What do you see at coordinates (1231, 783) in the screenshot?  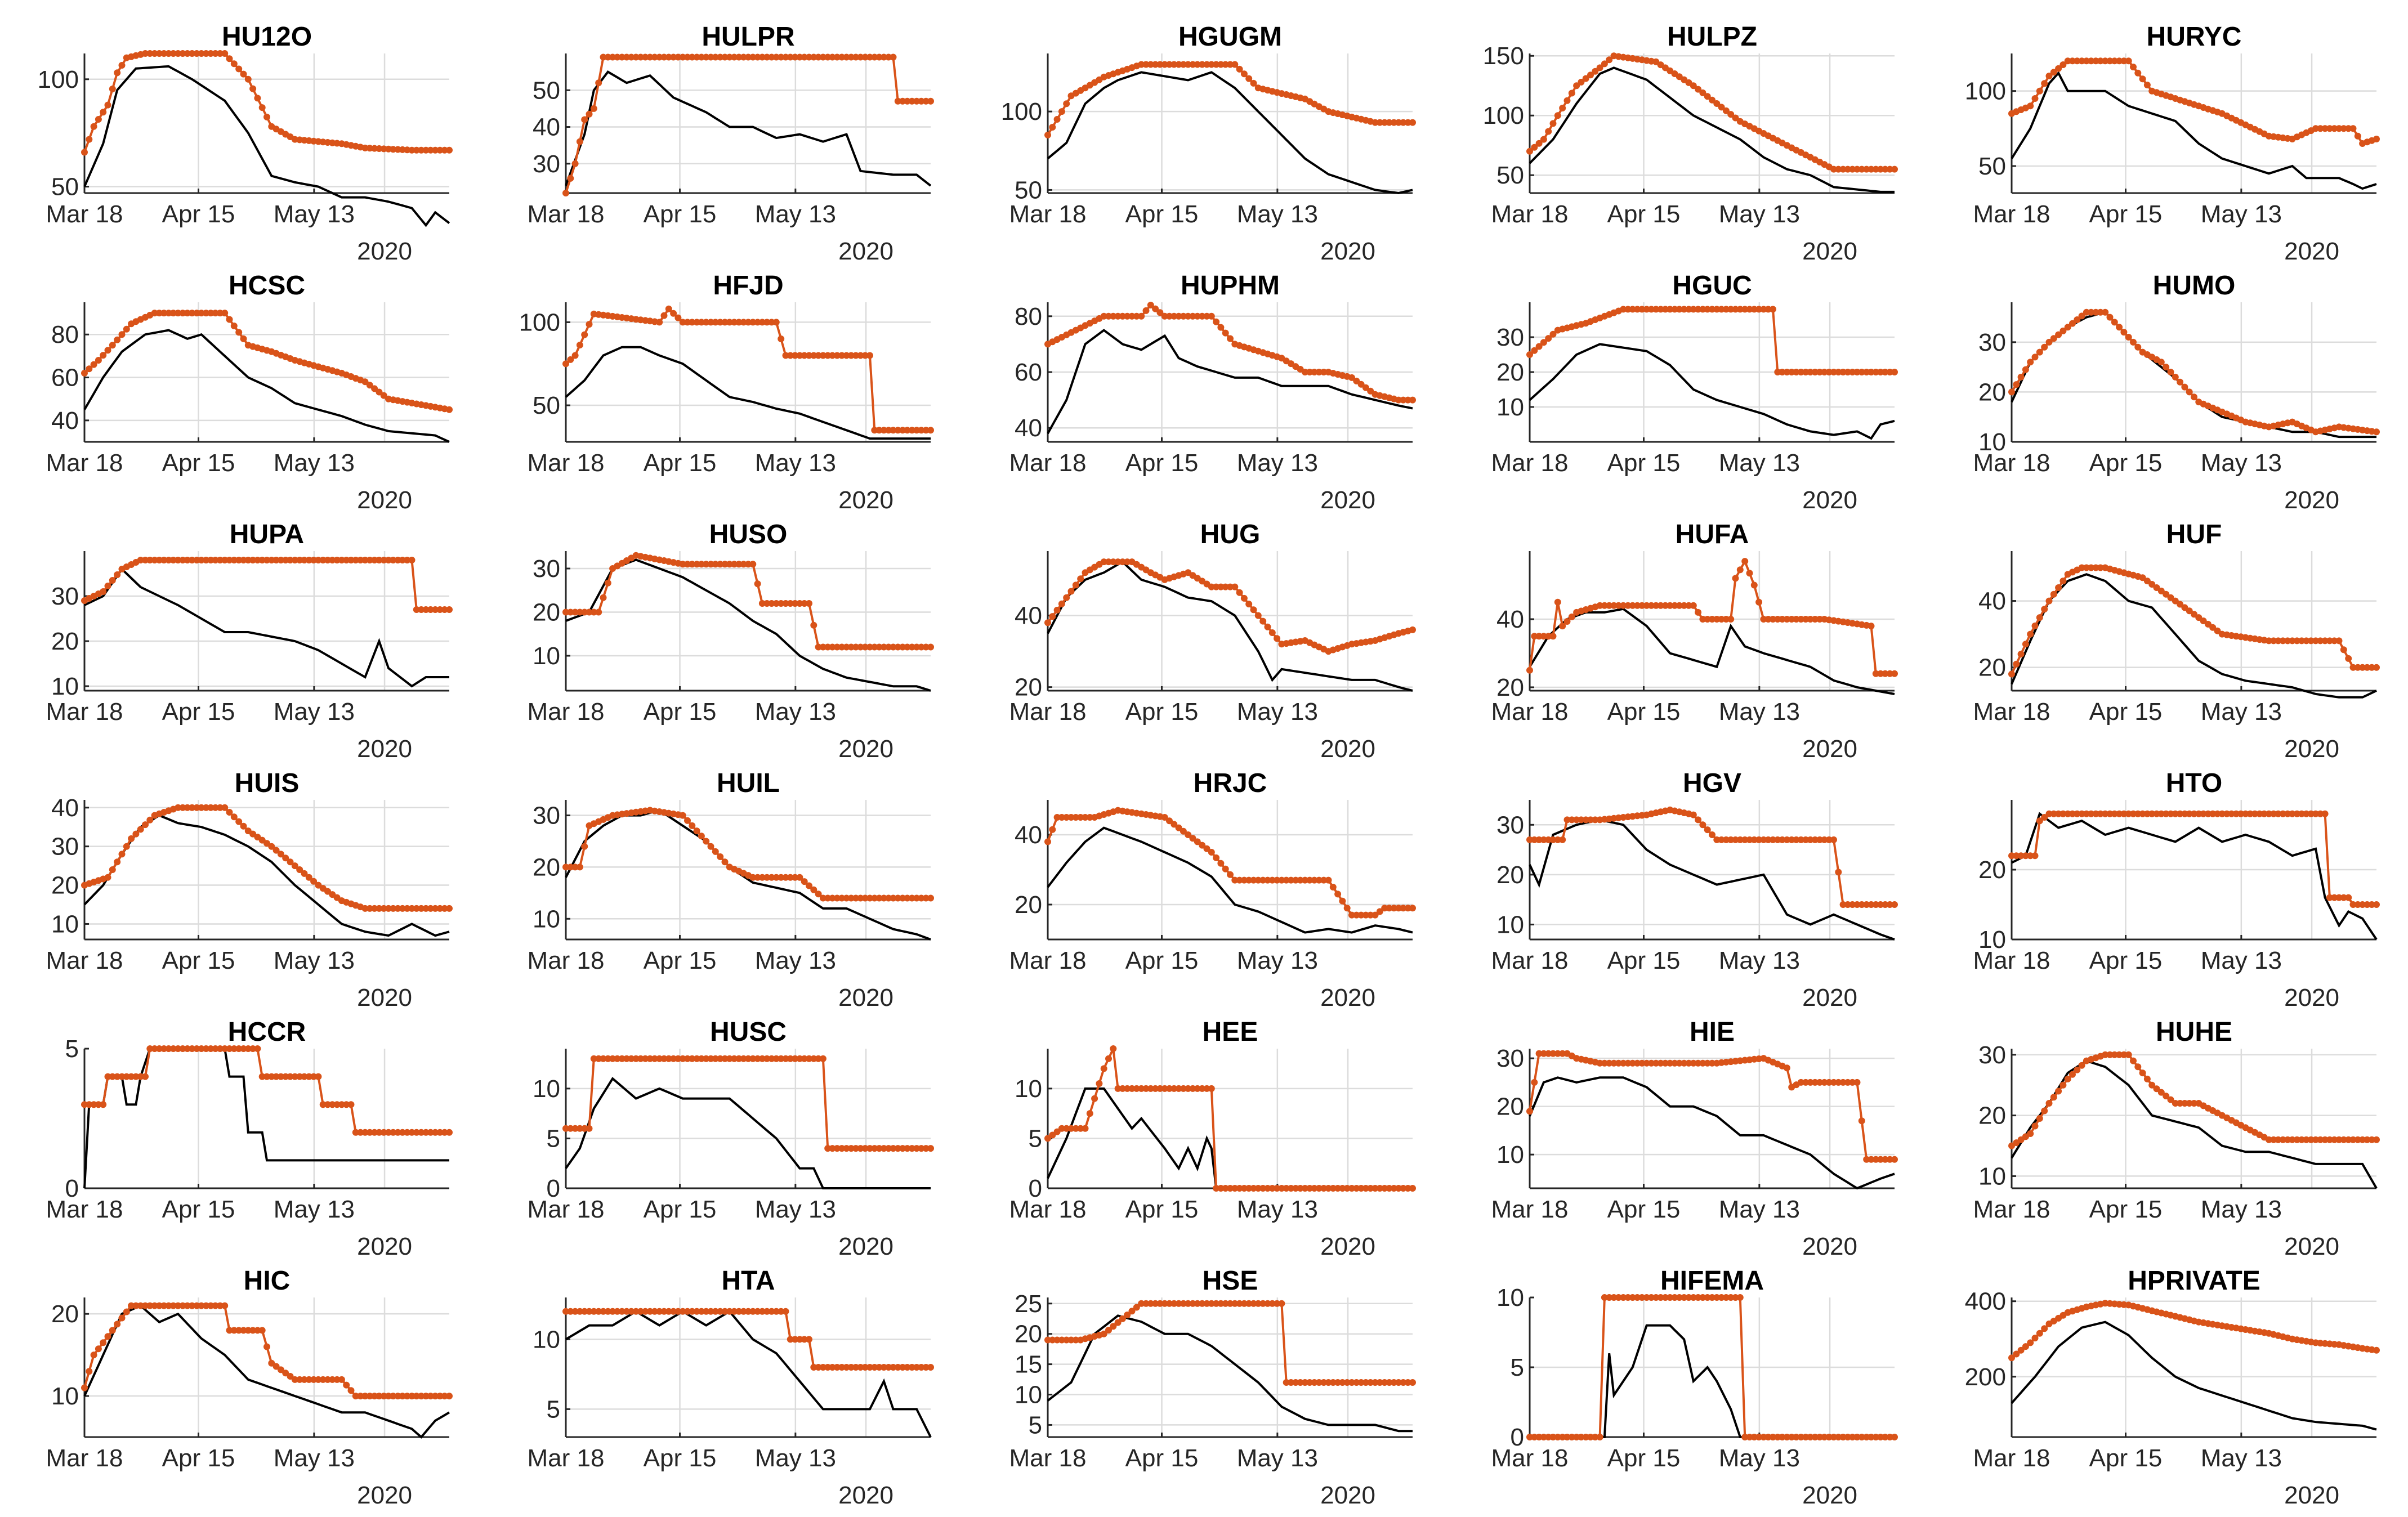 I see `subplot-title: HRJC` at bounding box center [1231, 783].